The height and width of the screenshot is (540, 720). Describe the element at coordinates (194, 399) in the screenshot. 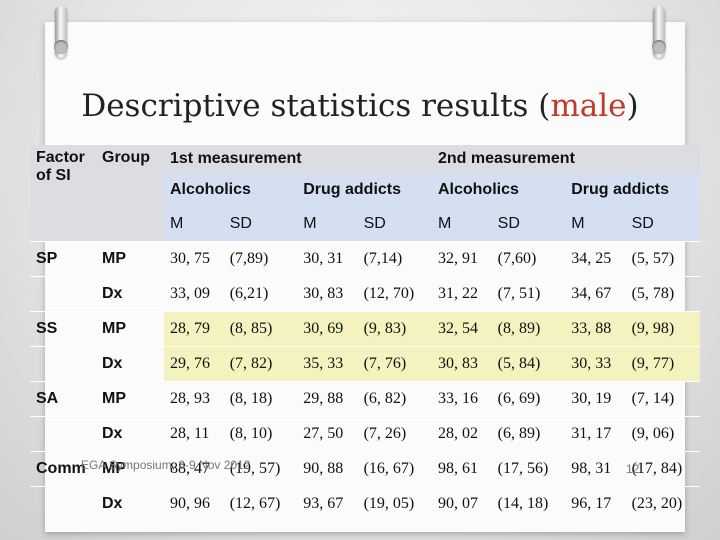

I see `value-cell: 28, 93` at that location.